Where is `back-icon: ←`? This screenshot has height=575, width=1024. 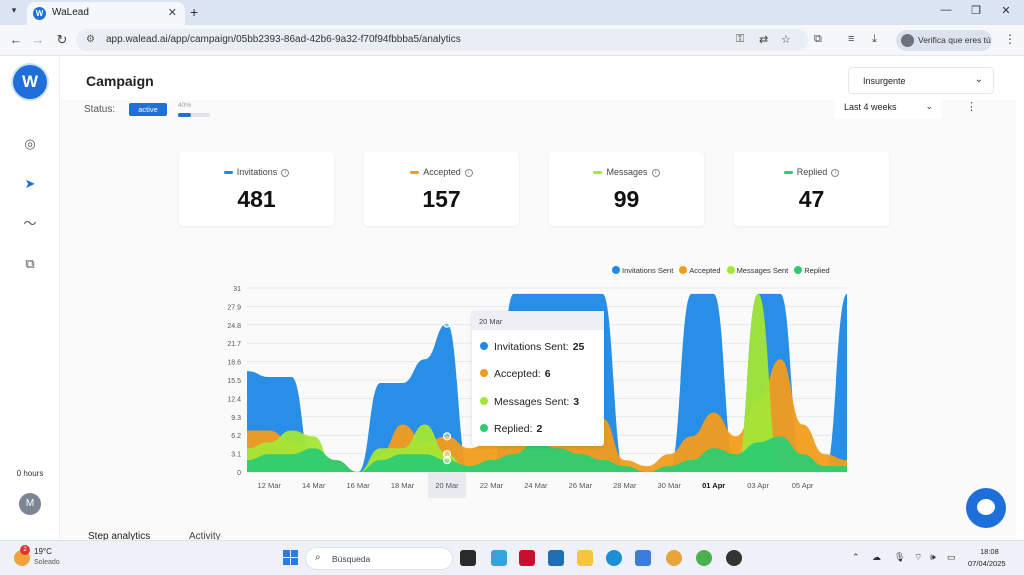 back-icon: ← is located at coordinates (16, 39).